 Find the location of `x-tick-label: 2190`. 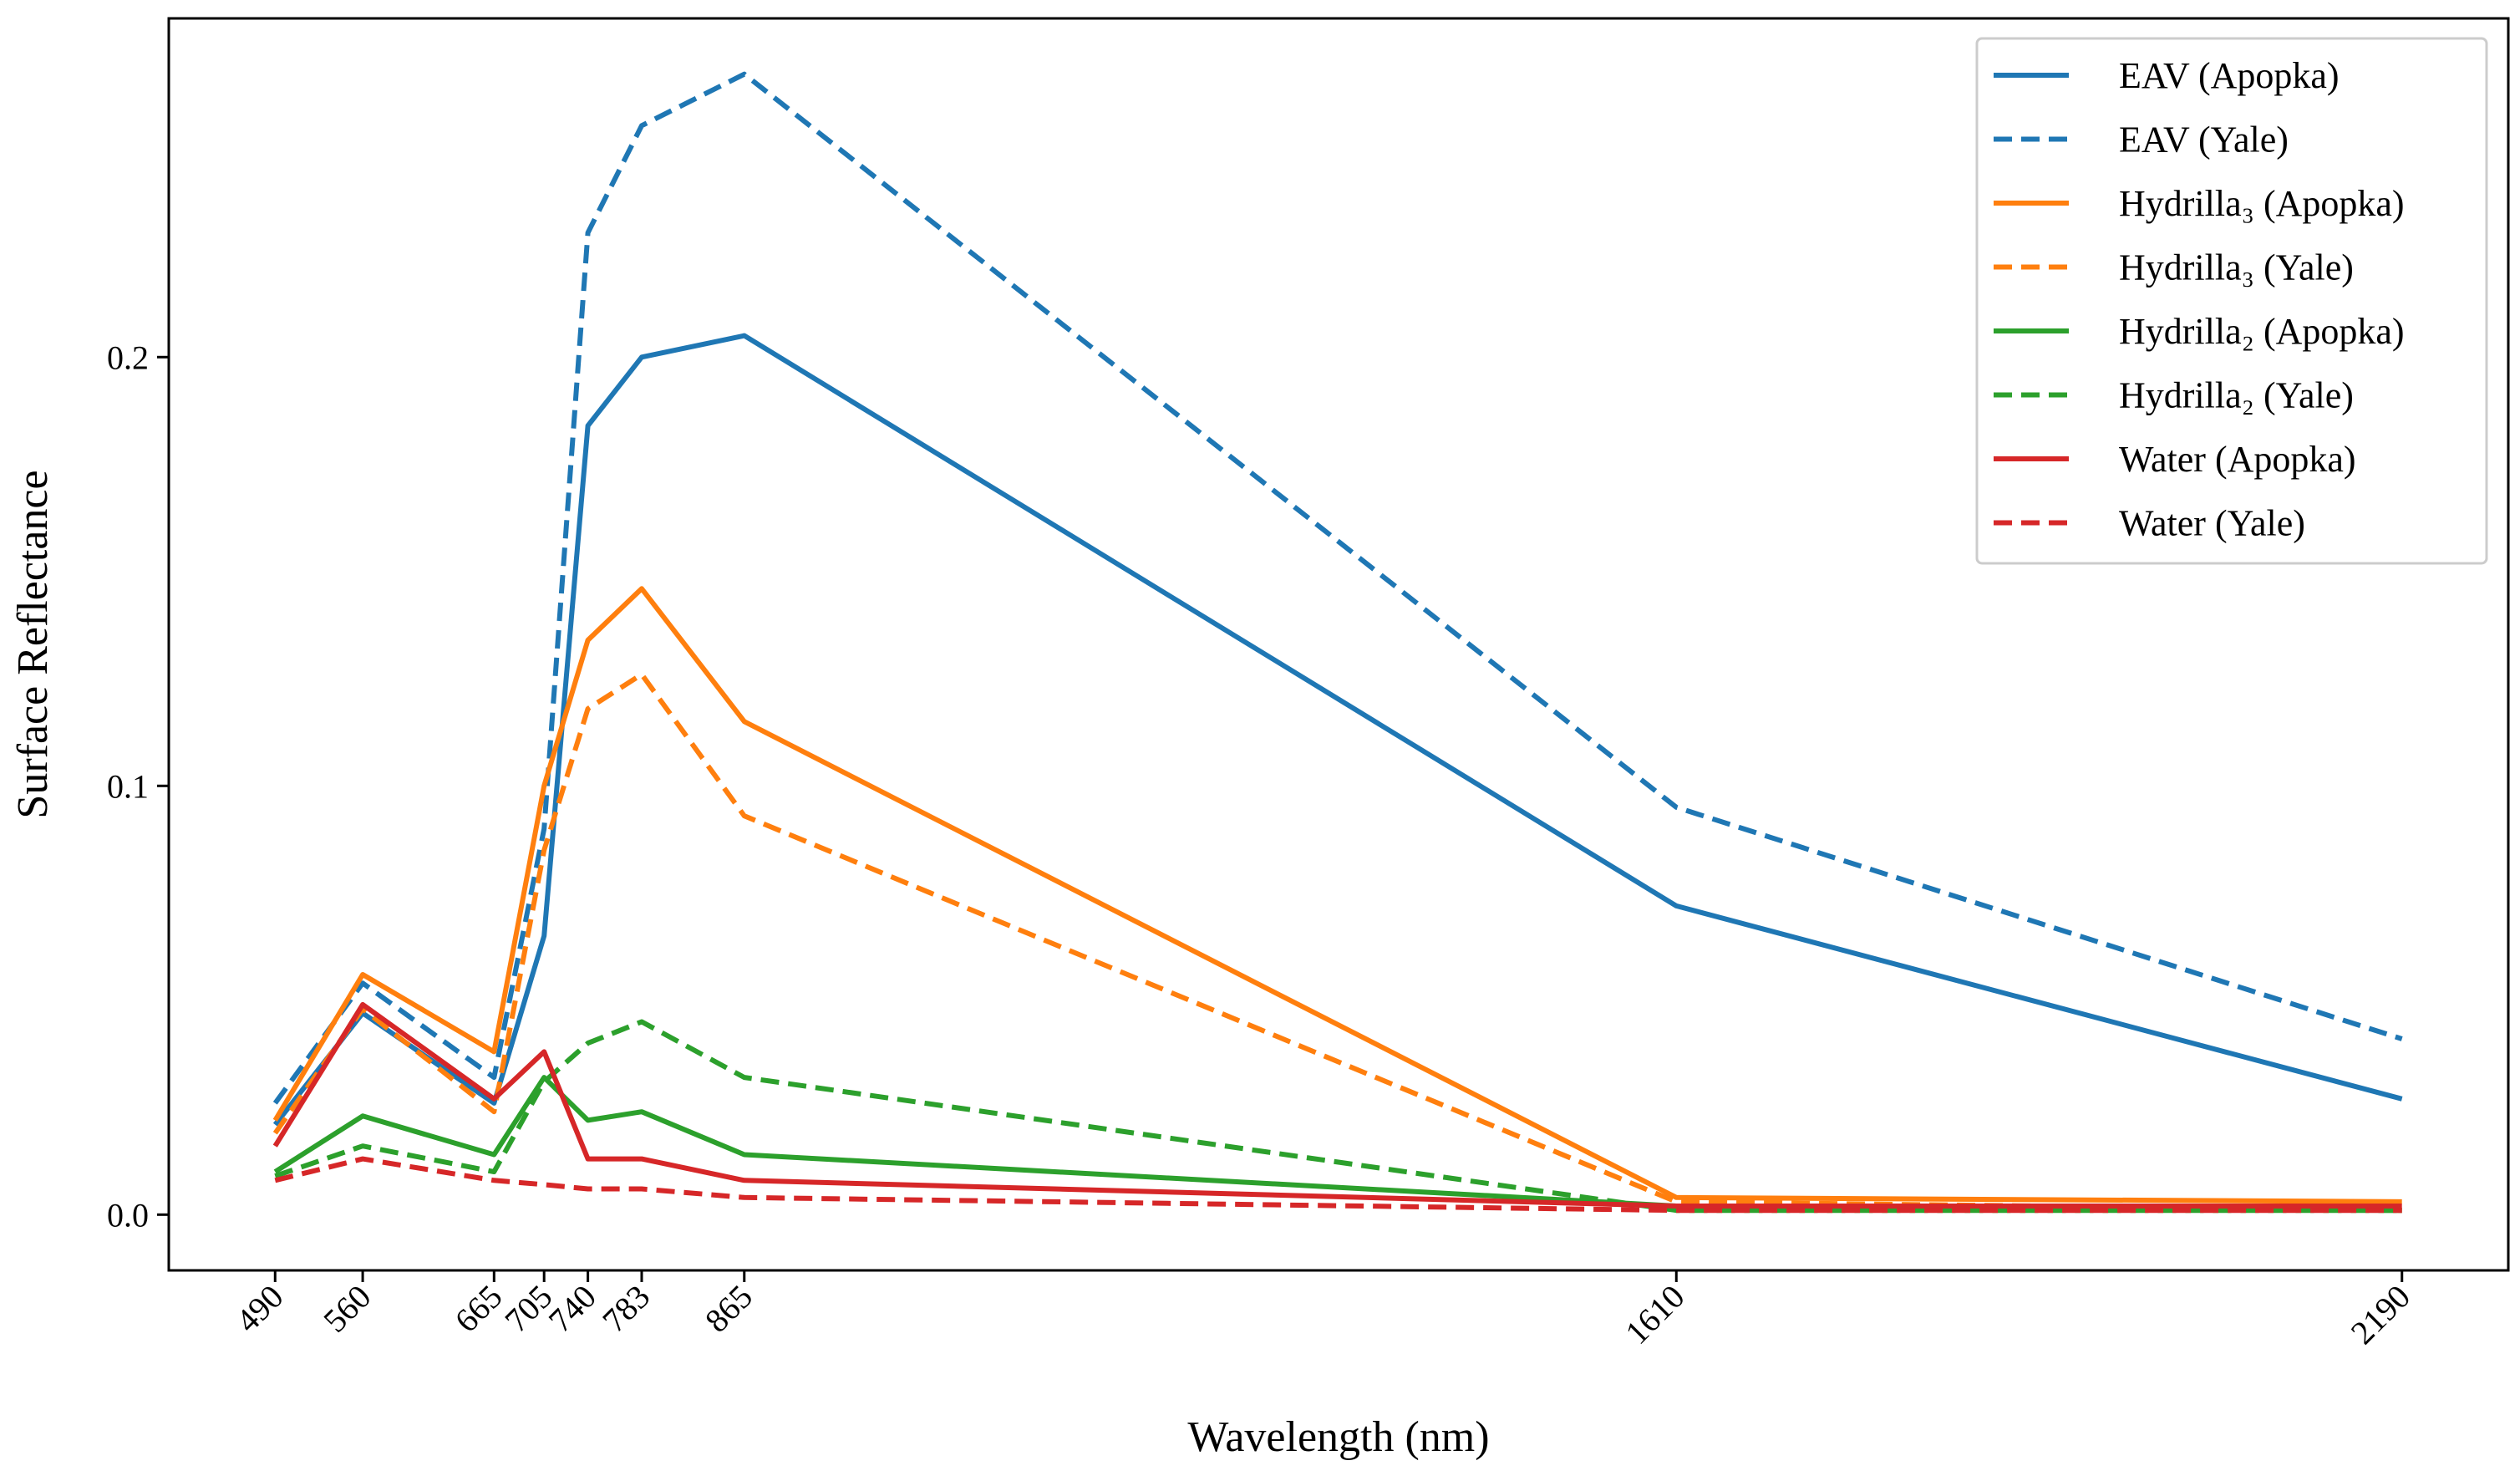

x-tick-label: 2190 is located at coordinates (2380, 1314).